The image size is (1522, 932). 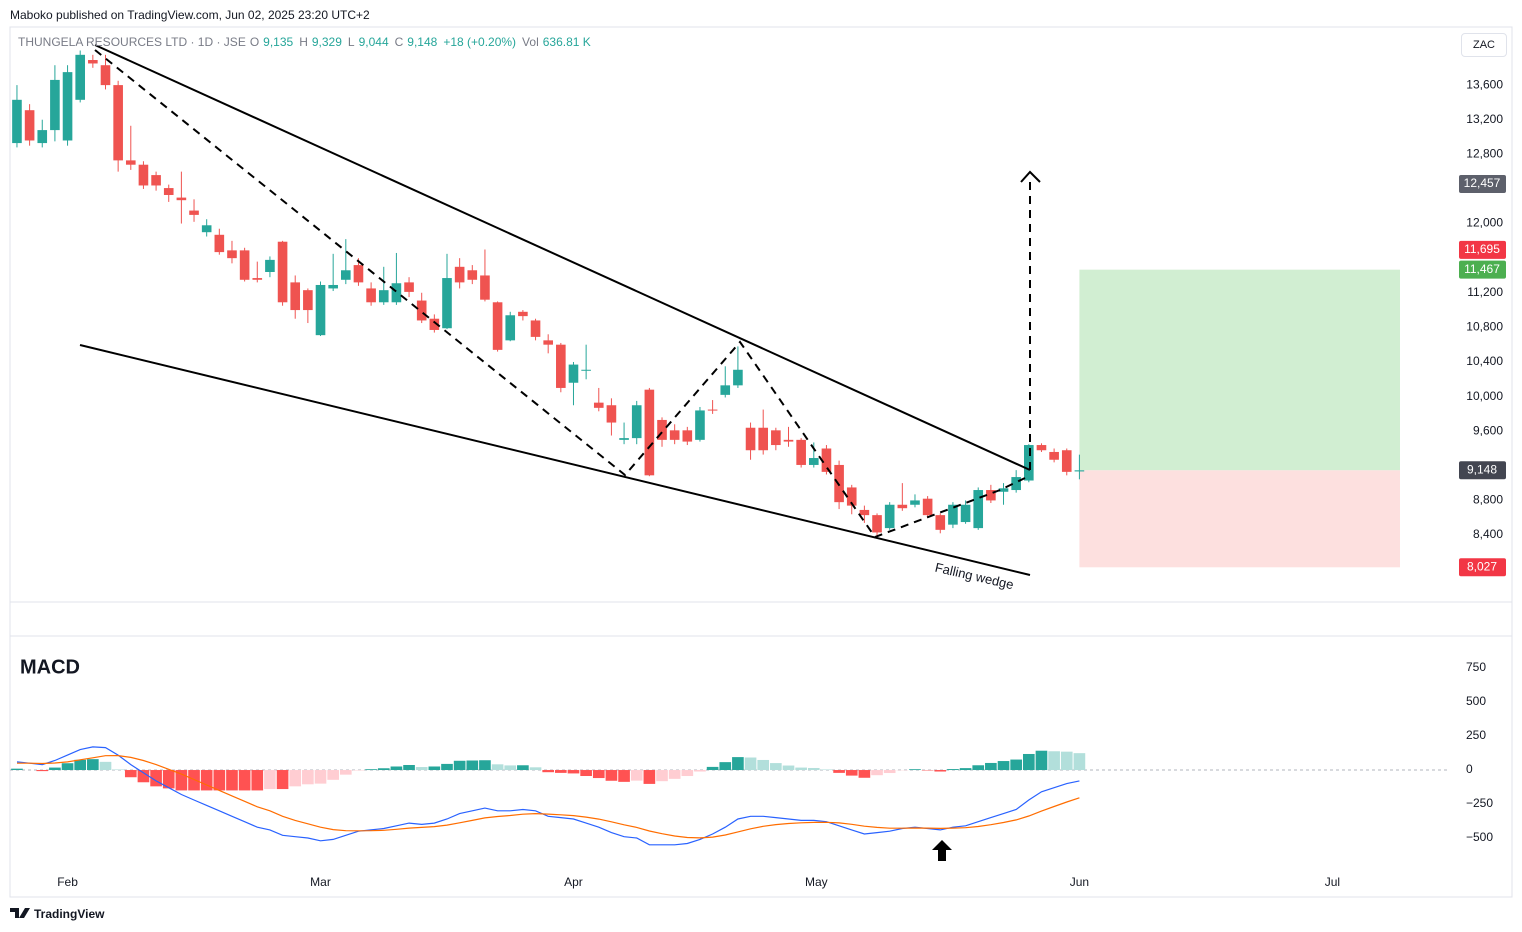 What do you see at coordinates (548, 796) in the screenshot?
I see `macd-line` at bounding box center [548, 796].